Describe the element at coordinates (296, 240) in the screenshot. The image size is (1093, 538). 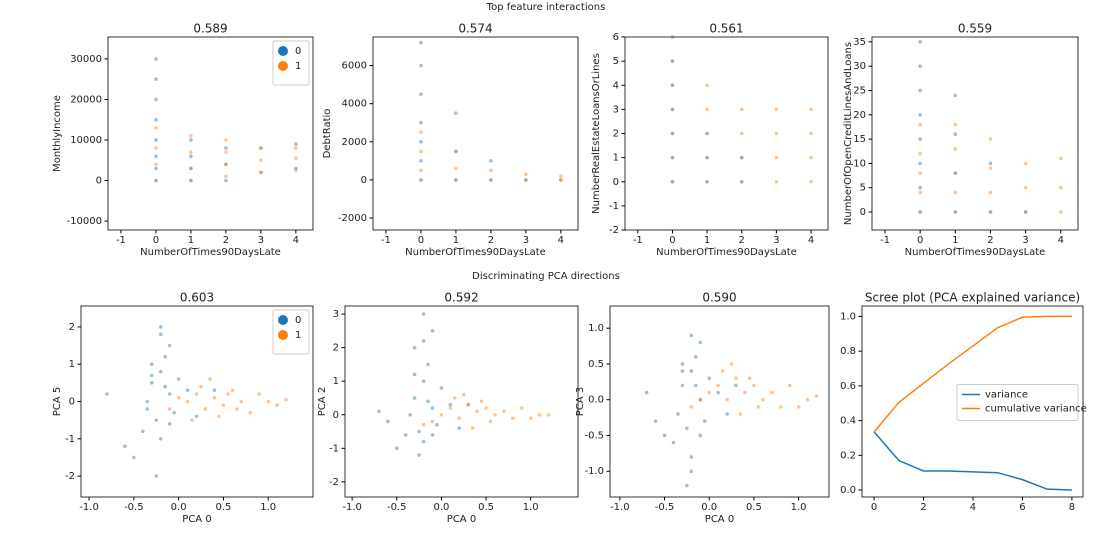
I see `x-tick-label: 4` at that location.